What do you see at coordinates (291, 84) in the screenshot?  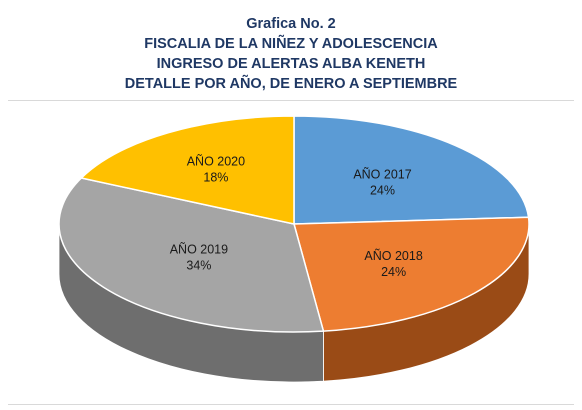 I see `chart-title-line-4: DETALLE POR AÑO, DE ENERO A SEPTIEMBRE` at bounding box center [291, 84].